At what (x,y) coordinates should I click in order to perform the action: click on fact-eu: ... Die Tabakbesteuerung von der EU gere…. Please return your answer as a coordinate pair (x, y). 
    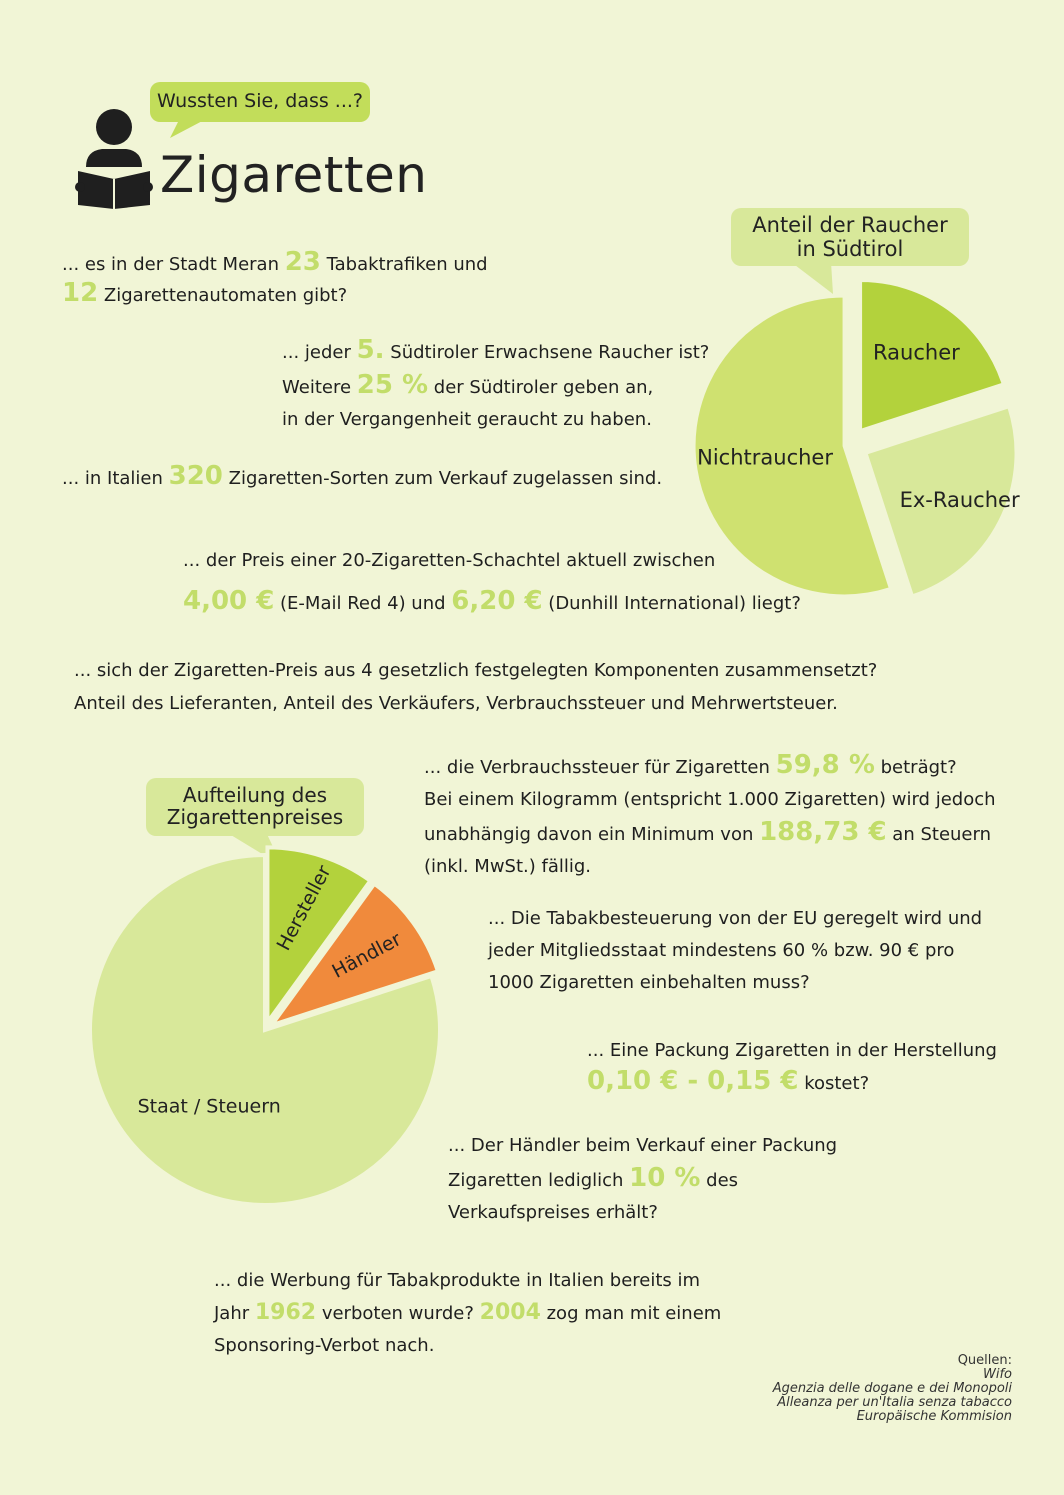
    Looking at the image, I should click on (735, 950).